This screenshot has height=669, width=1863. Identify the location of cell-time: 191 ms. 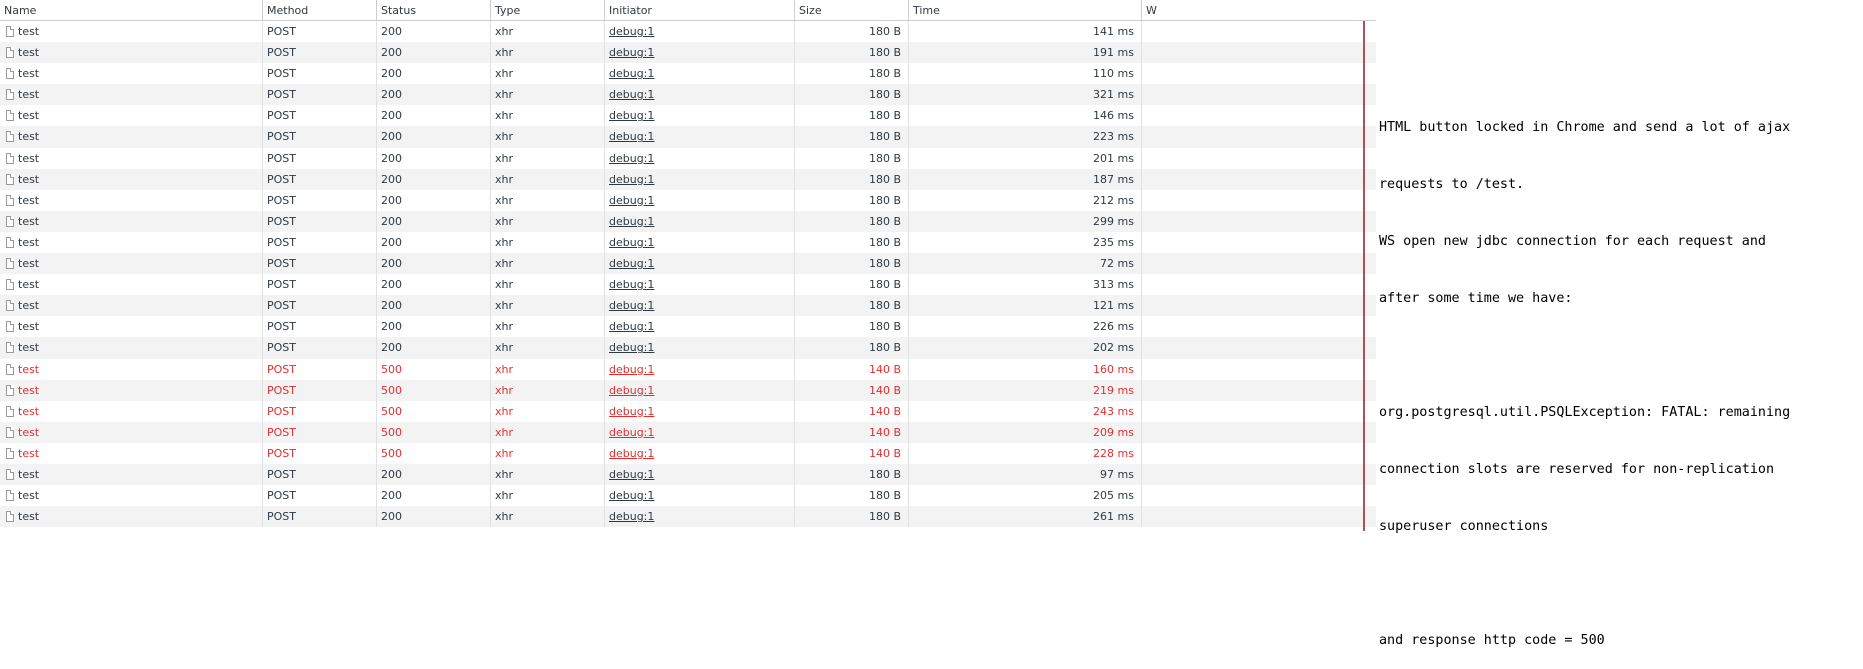
(1024, 53).